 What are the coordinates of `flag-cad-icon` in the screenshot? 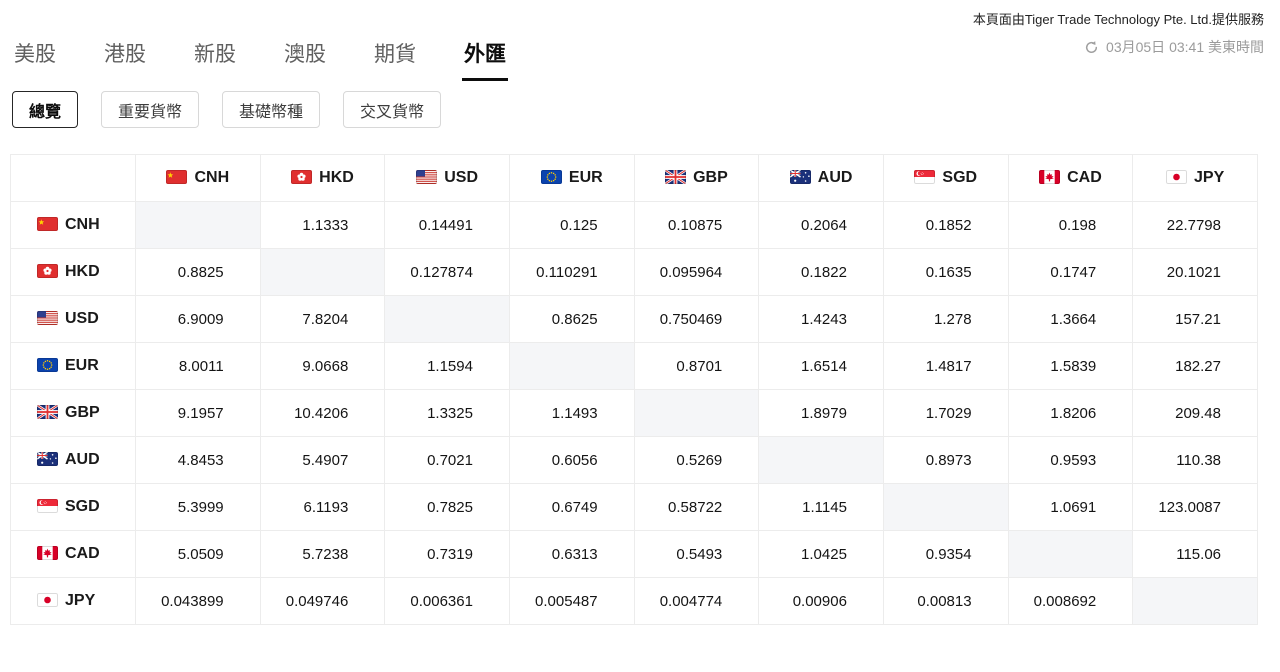 It's located at (47, 553).